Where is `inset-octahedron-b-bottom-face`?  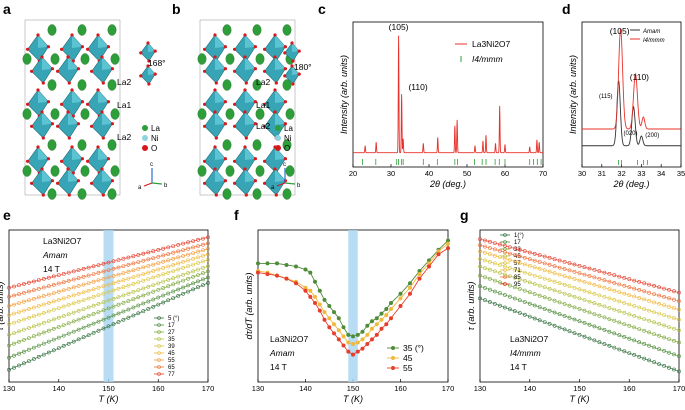
inset-octahedron-b-bottom-face is located at coordinates (296, 70).